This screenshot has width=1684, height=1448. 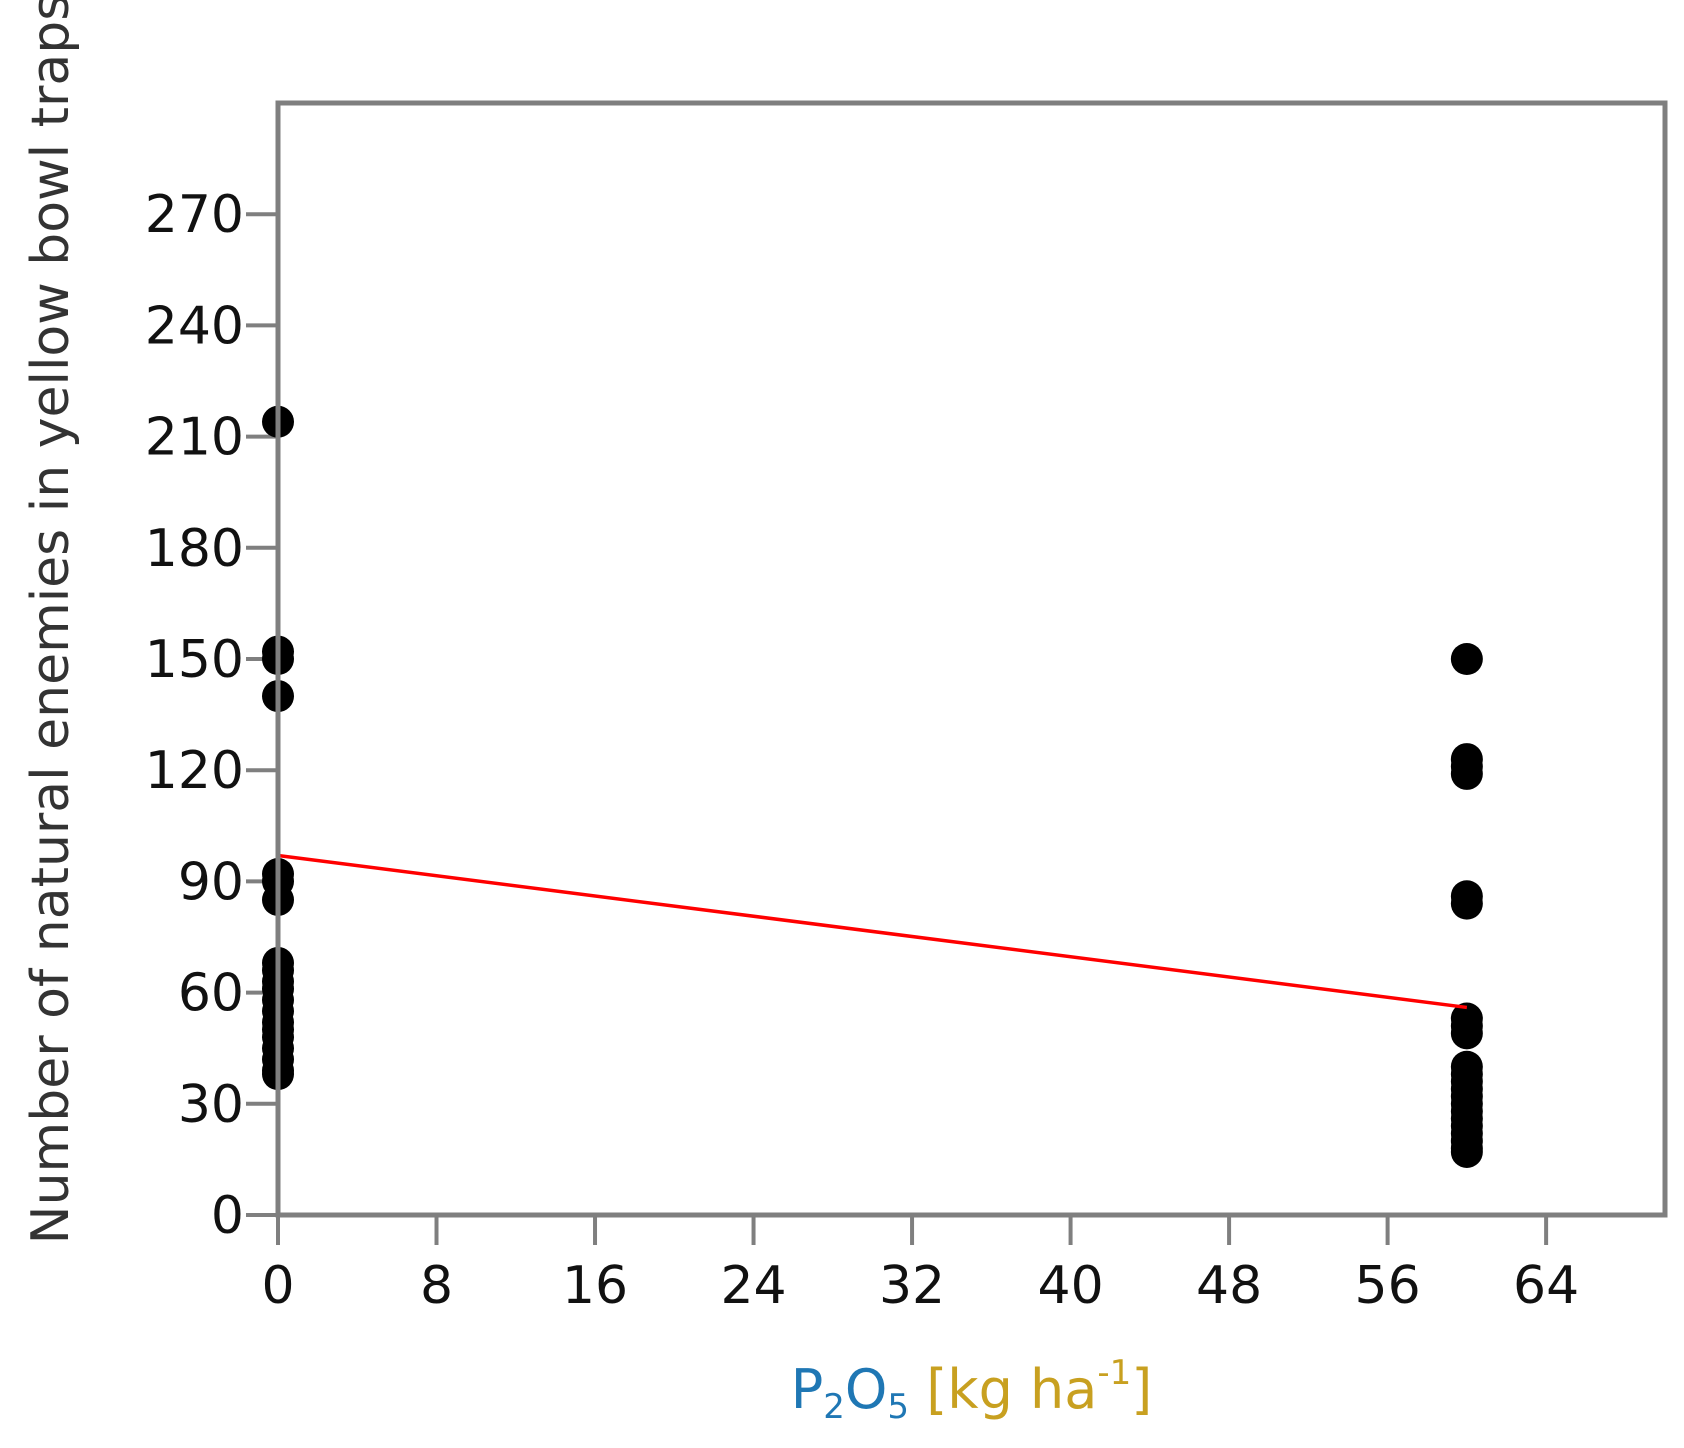 What do you see at coordinates (1141, 1389) in the screenshot?
I see `x-axis-label-part: ]` at bounding box center [1141, 1389].